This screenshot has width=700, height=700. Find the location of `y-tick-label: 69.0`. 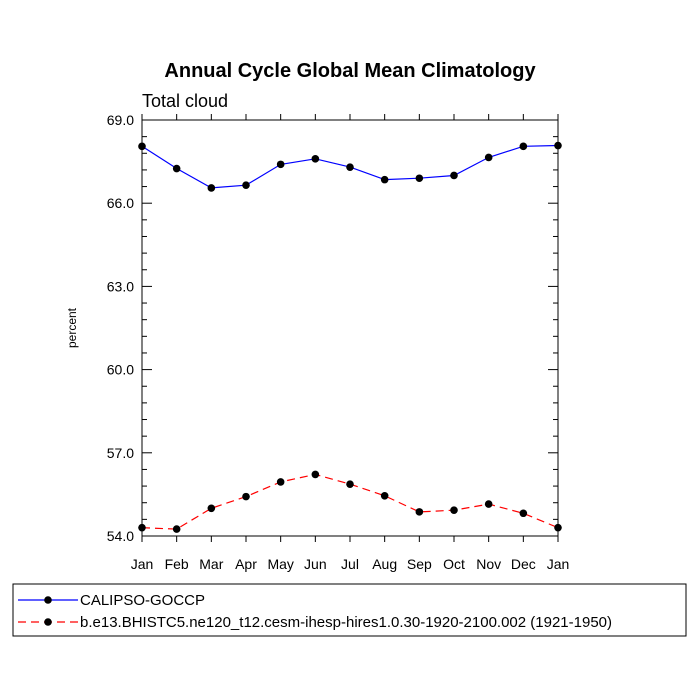

y-tick-label: 69.0 is located at coordinates (120, 120).